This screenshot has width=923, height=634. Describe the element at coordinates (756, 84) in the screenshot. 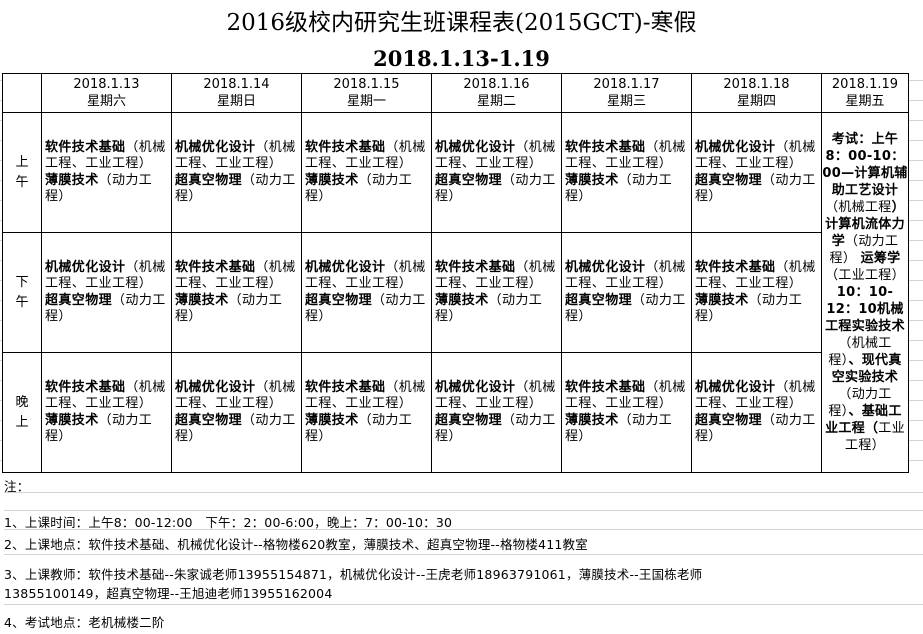

I see `day-date: 2018.1.18` at that location.